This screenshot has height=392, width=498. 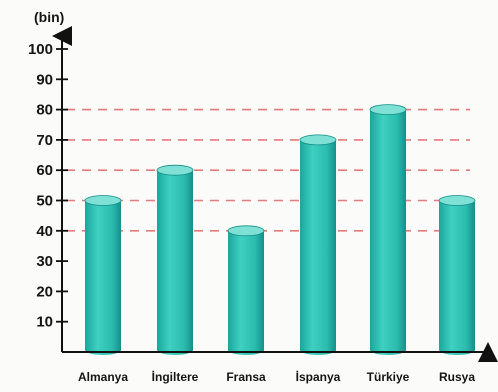 I want to click on y-tick-label: 80, so click(x=44, y=110).